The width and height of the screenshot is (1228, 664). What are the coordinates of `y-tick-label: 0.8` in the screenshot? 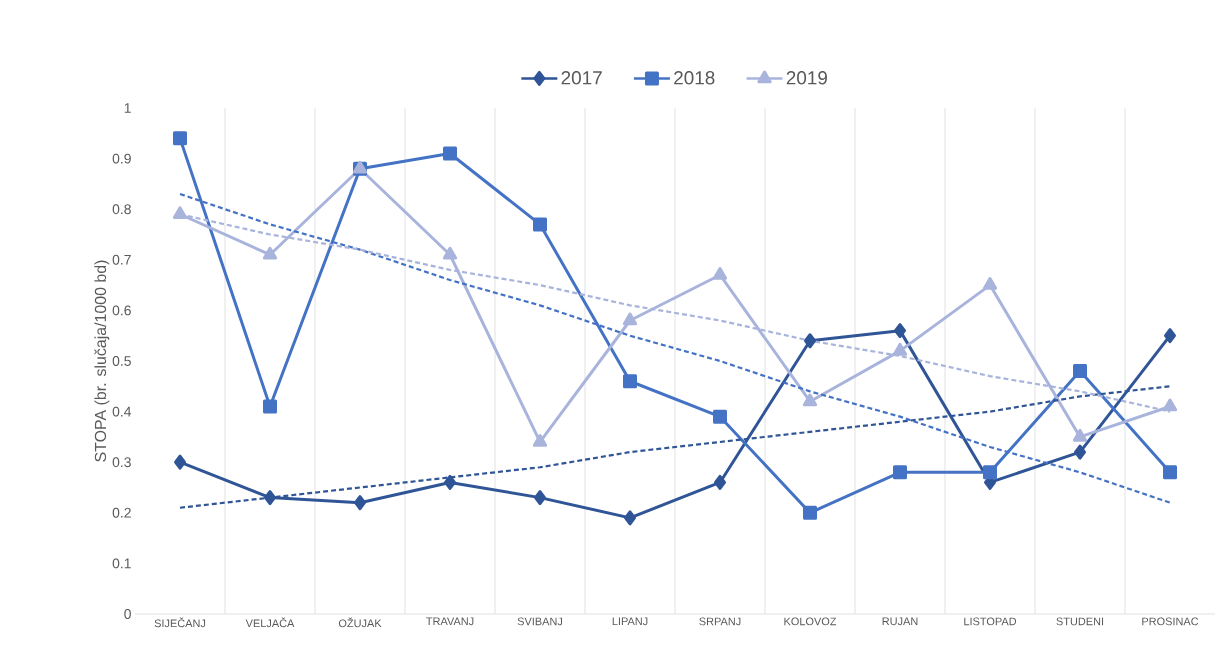 It's located at (121, 209).